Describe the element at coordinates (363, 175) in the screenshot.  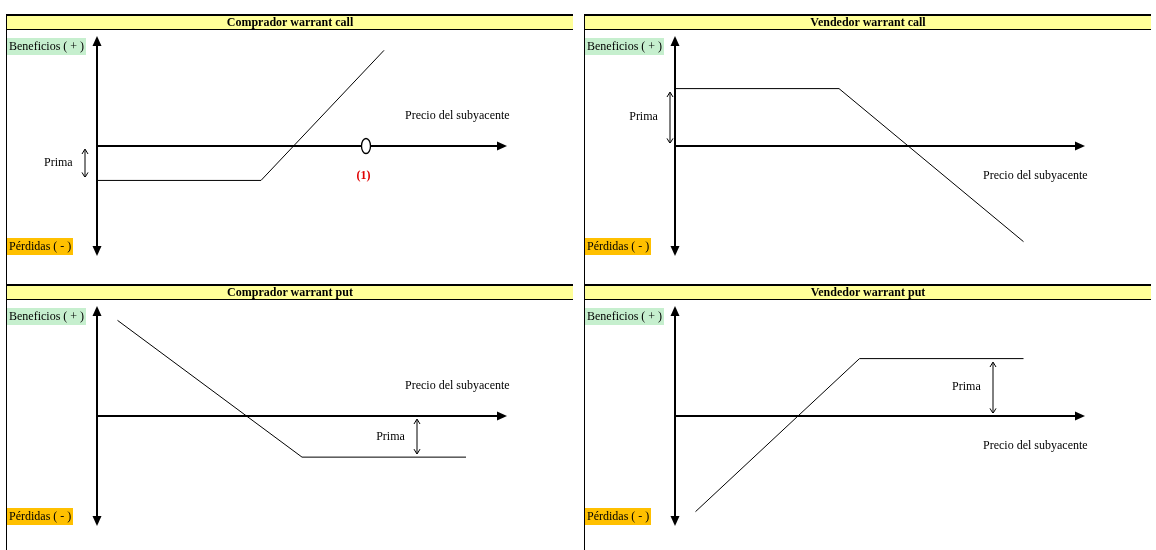
I see `annotation: (1)` at that location.